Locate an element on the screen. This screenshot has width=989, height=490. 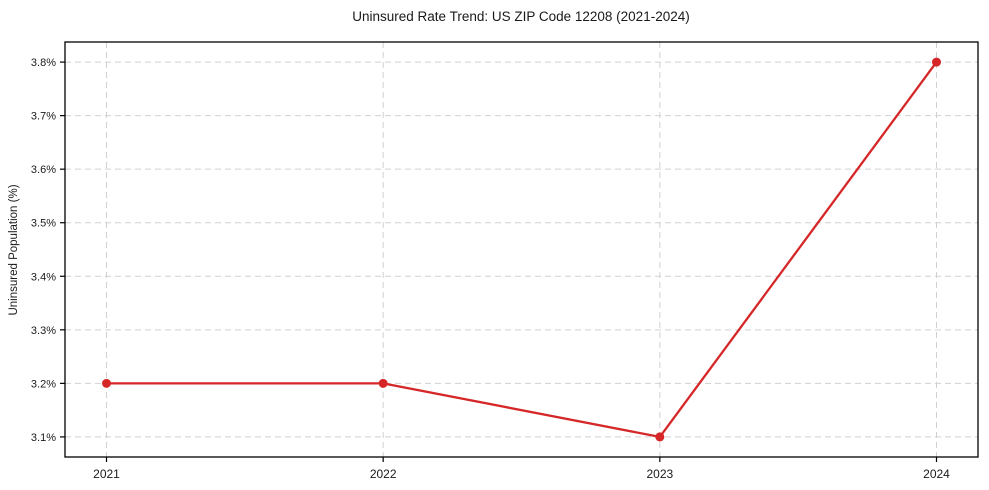
y-tick-label: 3.5% is located at coordinates (43, 224).